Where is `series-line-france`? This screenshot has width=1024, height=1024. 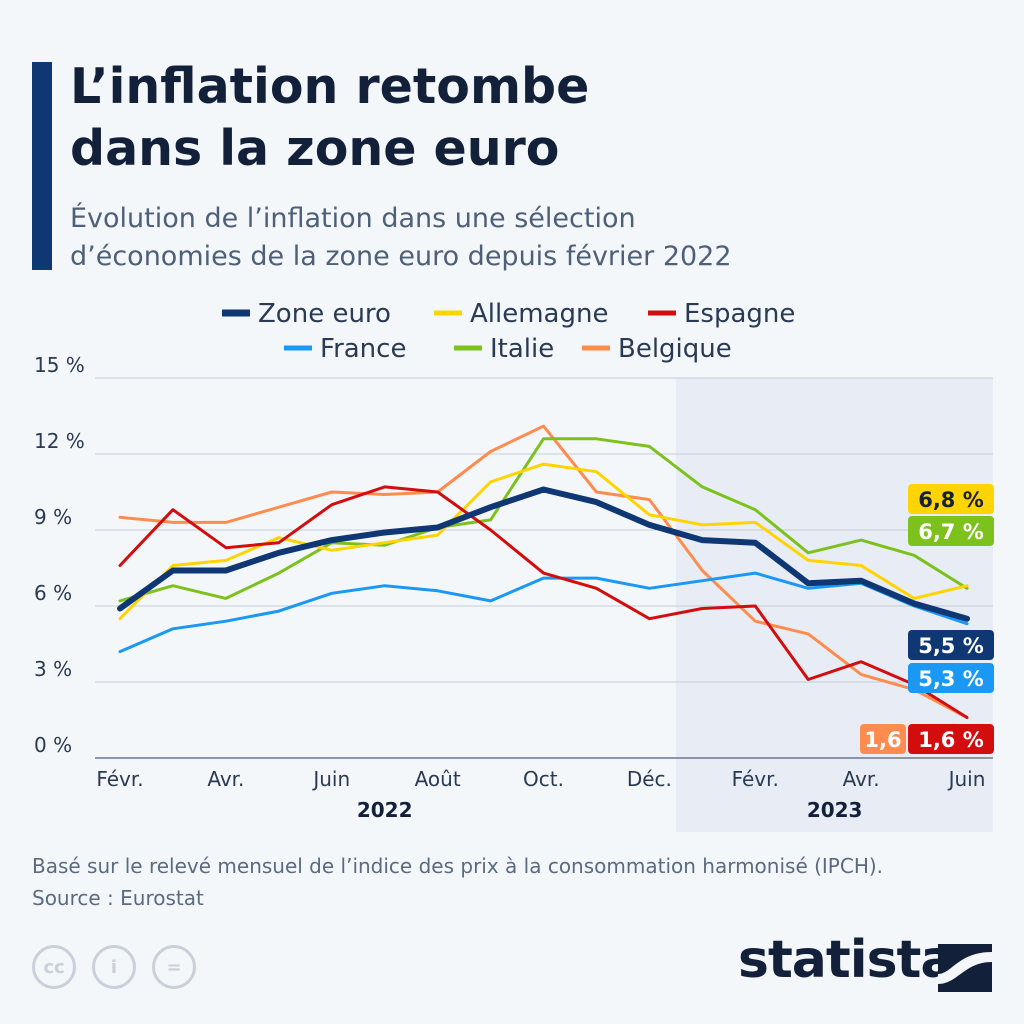
series-line-france is located at coordinates (543, 612).